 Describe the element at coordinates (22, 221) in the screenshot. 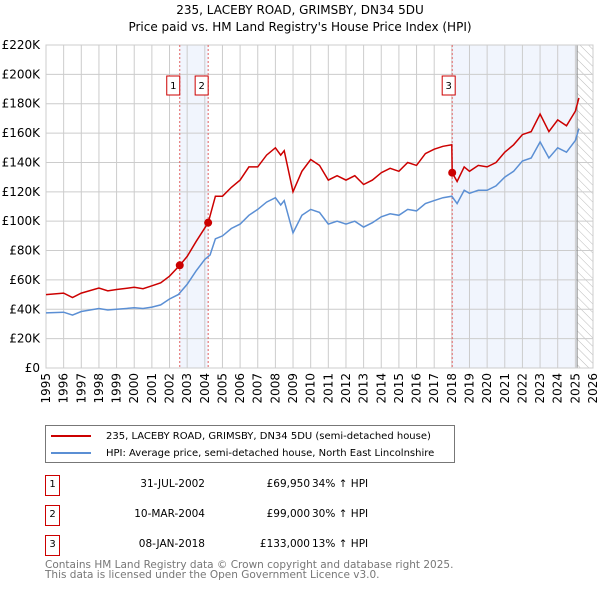

I see `y-tick-label: £100K` at that location.